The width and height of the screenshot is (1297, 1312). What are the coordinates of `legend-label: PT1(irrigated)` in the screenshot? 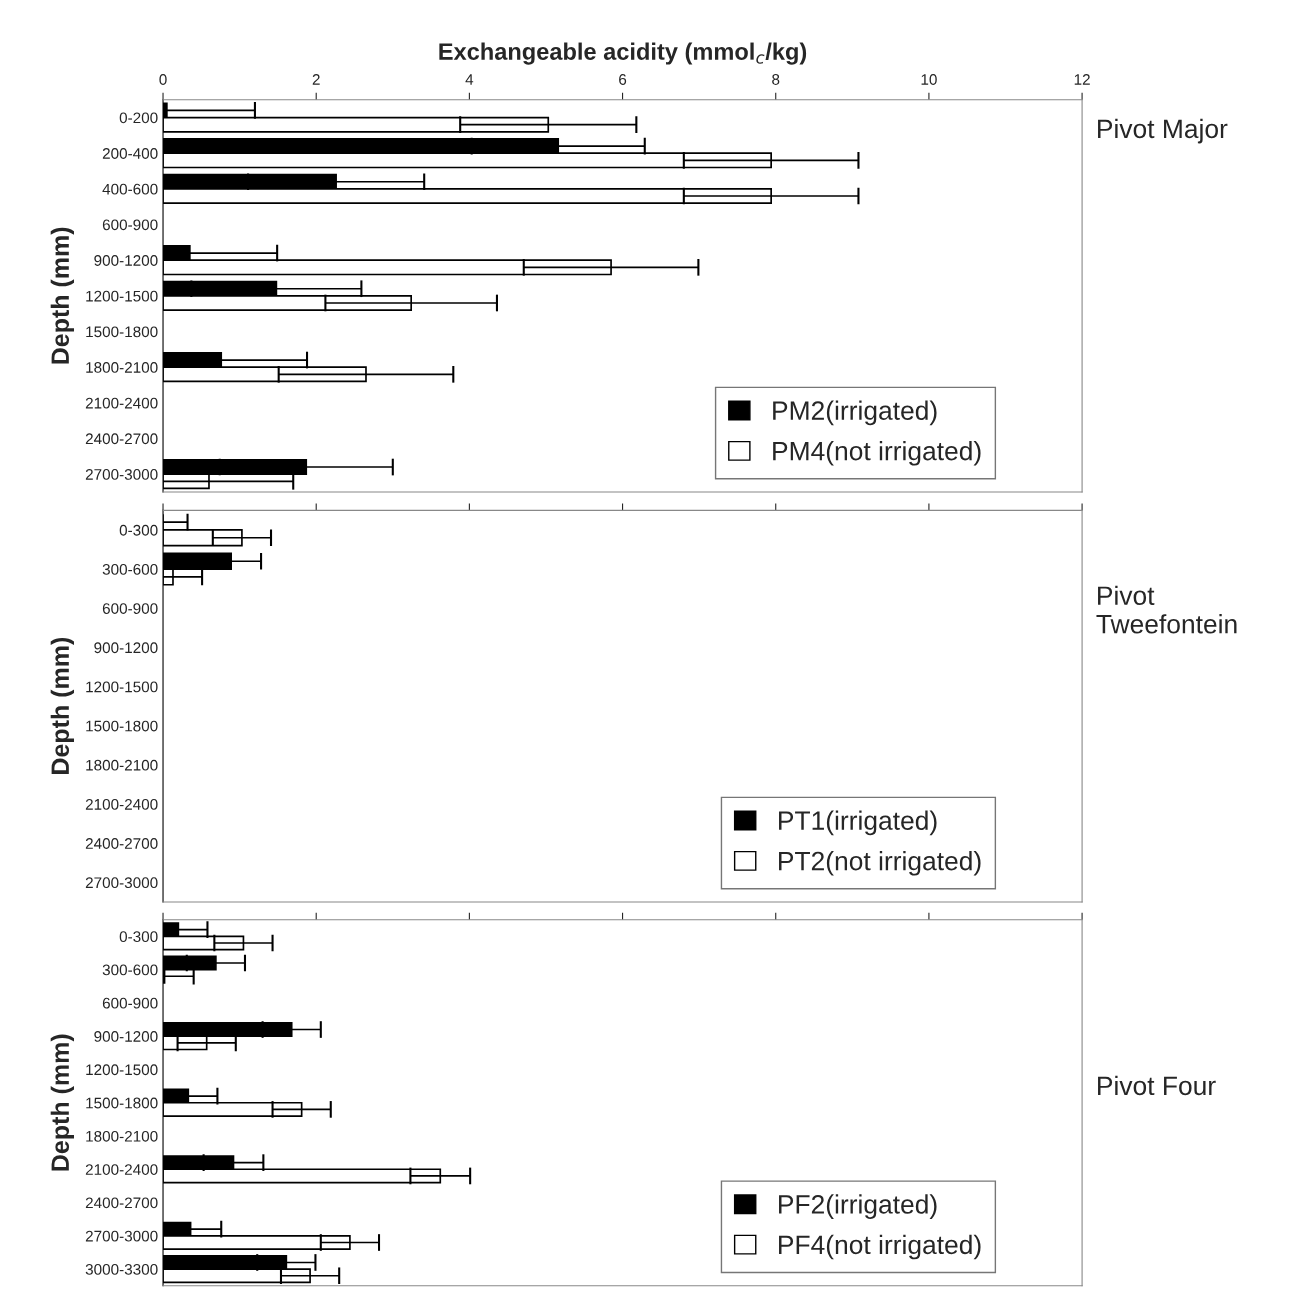 It's located at (858, 823).